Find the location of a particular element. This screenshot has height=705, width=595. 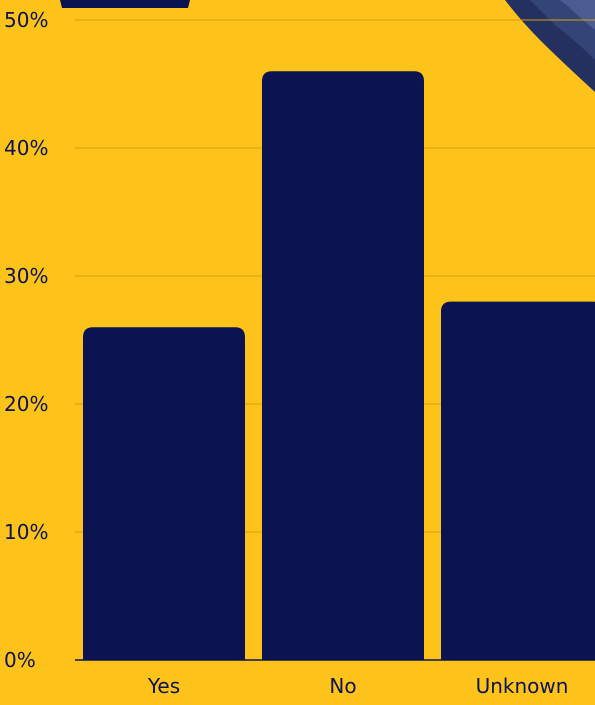

y-tick-label: 0% is located at coordinates (20, 660).